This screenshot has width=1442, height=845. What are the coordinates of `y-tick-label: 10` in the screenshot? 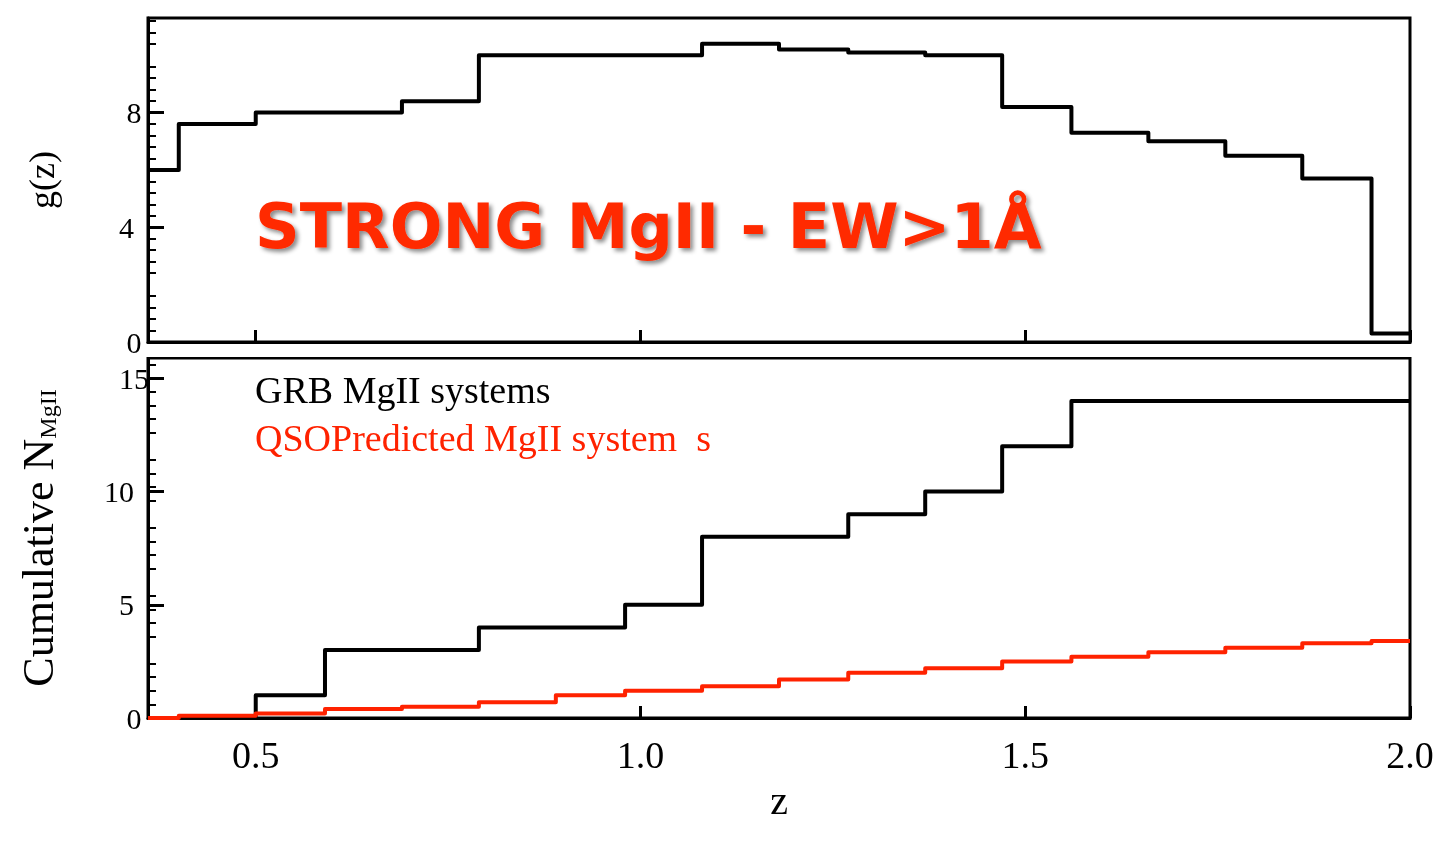 It's located at (119, 492).